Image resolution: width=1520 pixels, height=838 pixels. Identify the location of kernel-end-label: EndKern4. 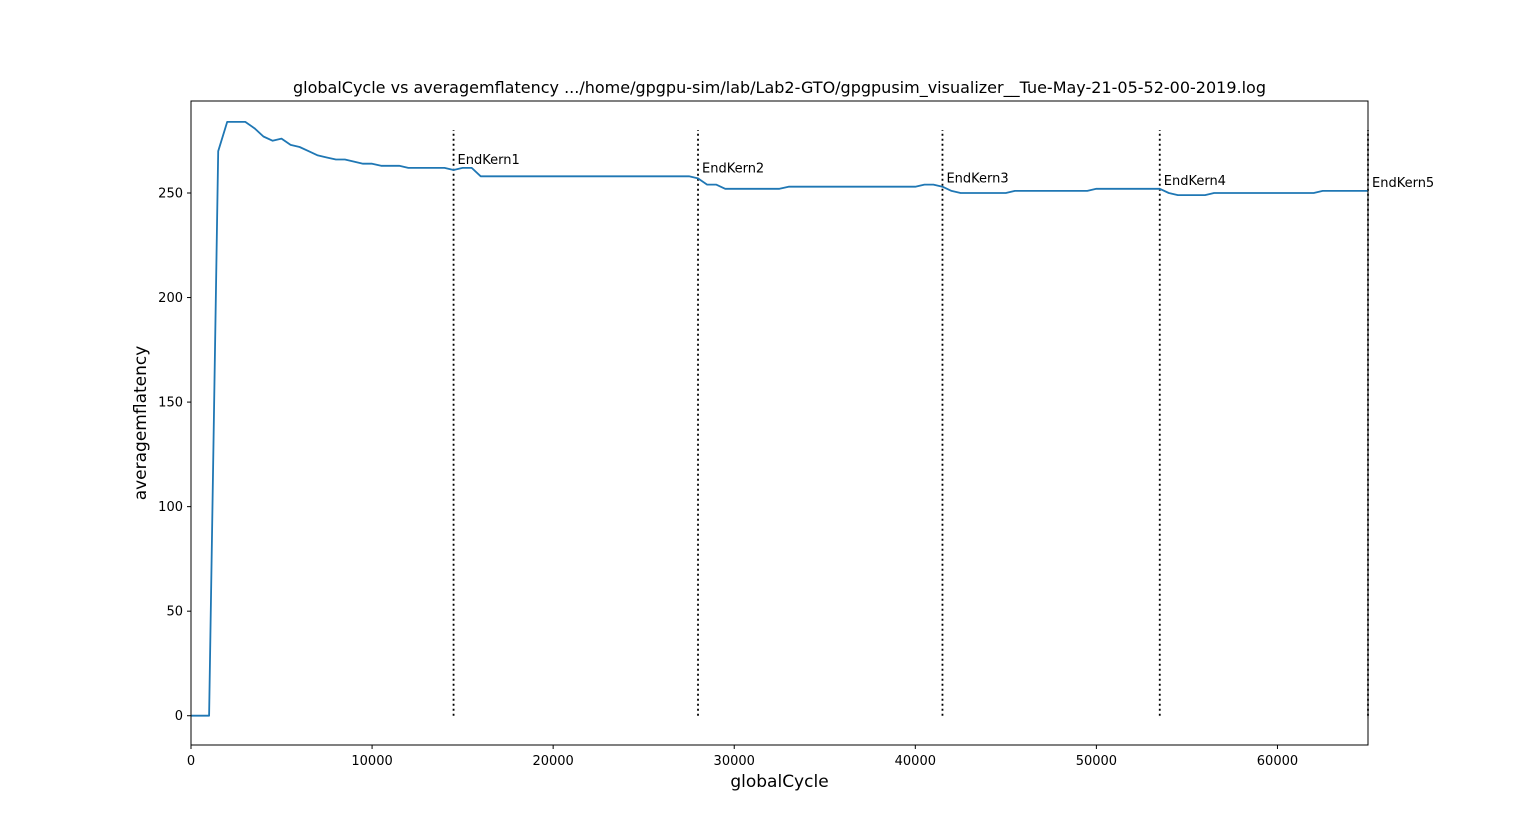
(1195, 181).